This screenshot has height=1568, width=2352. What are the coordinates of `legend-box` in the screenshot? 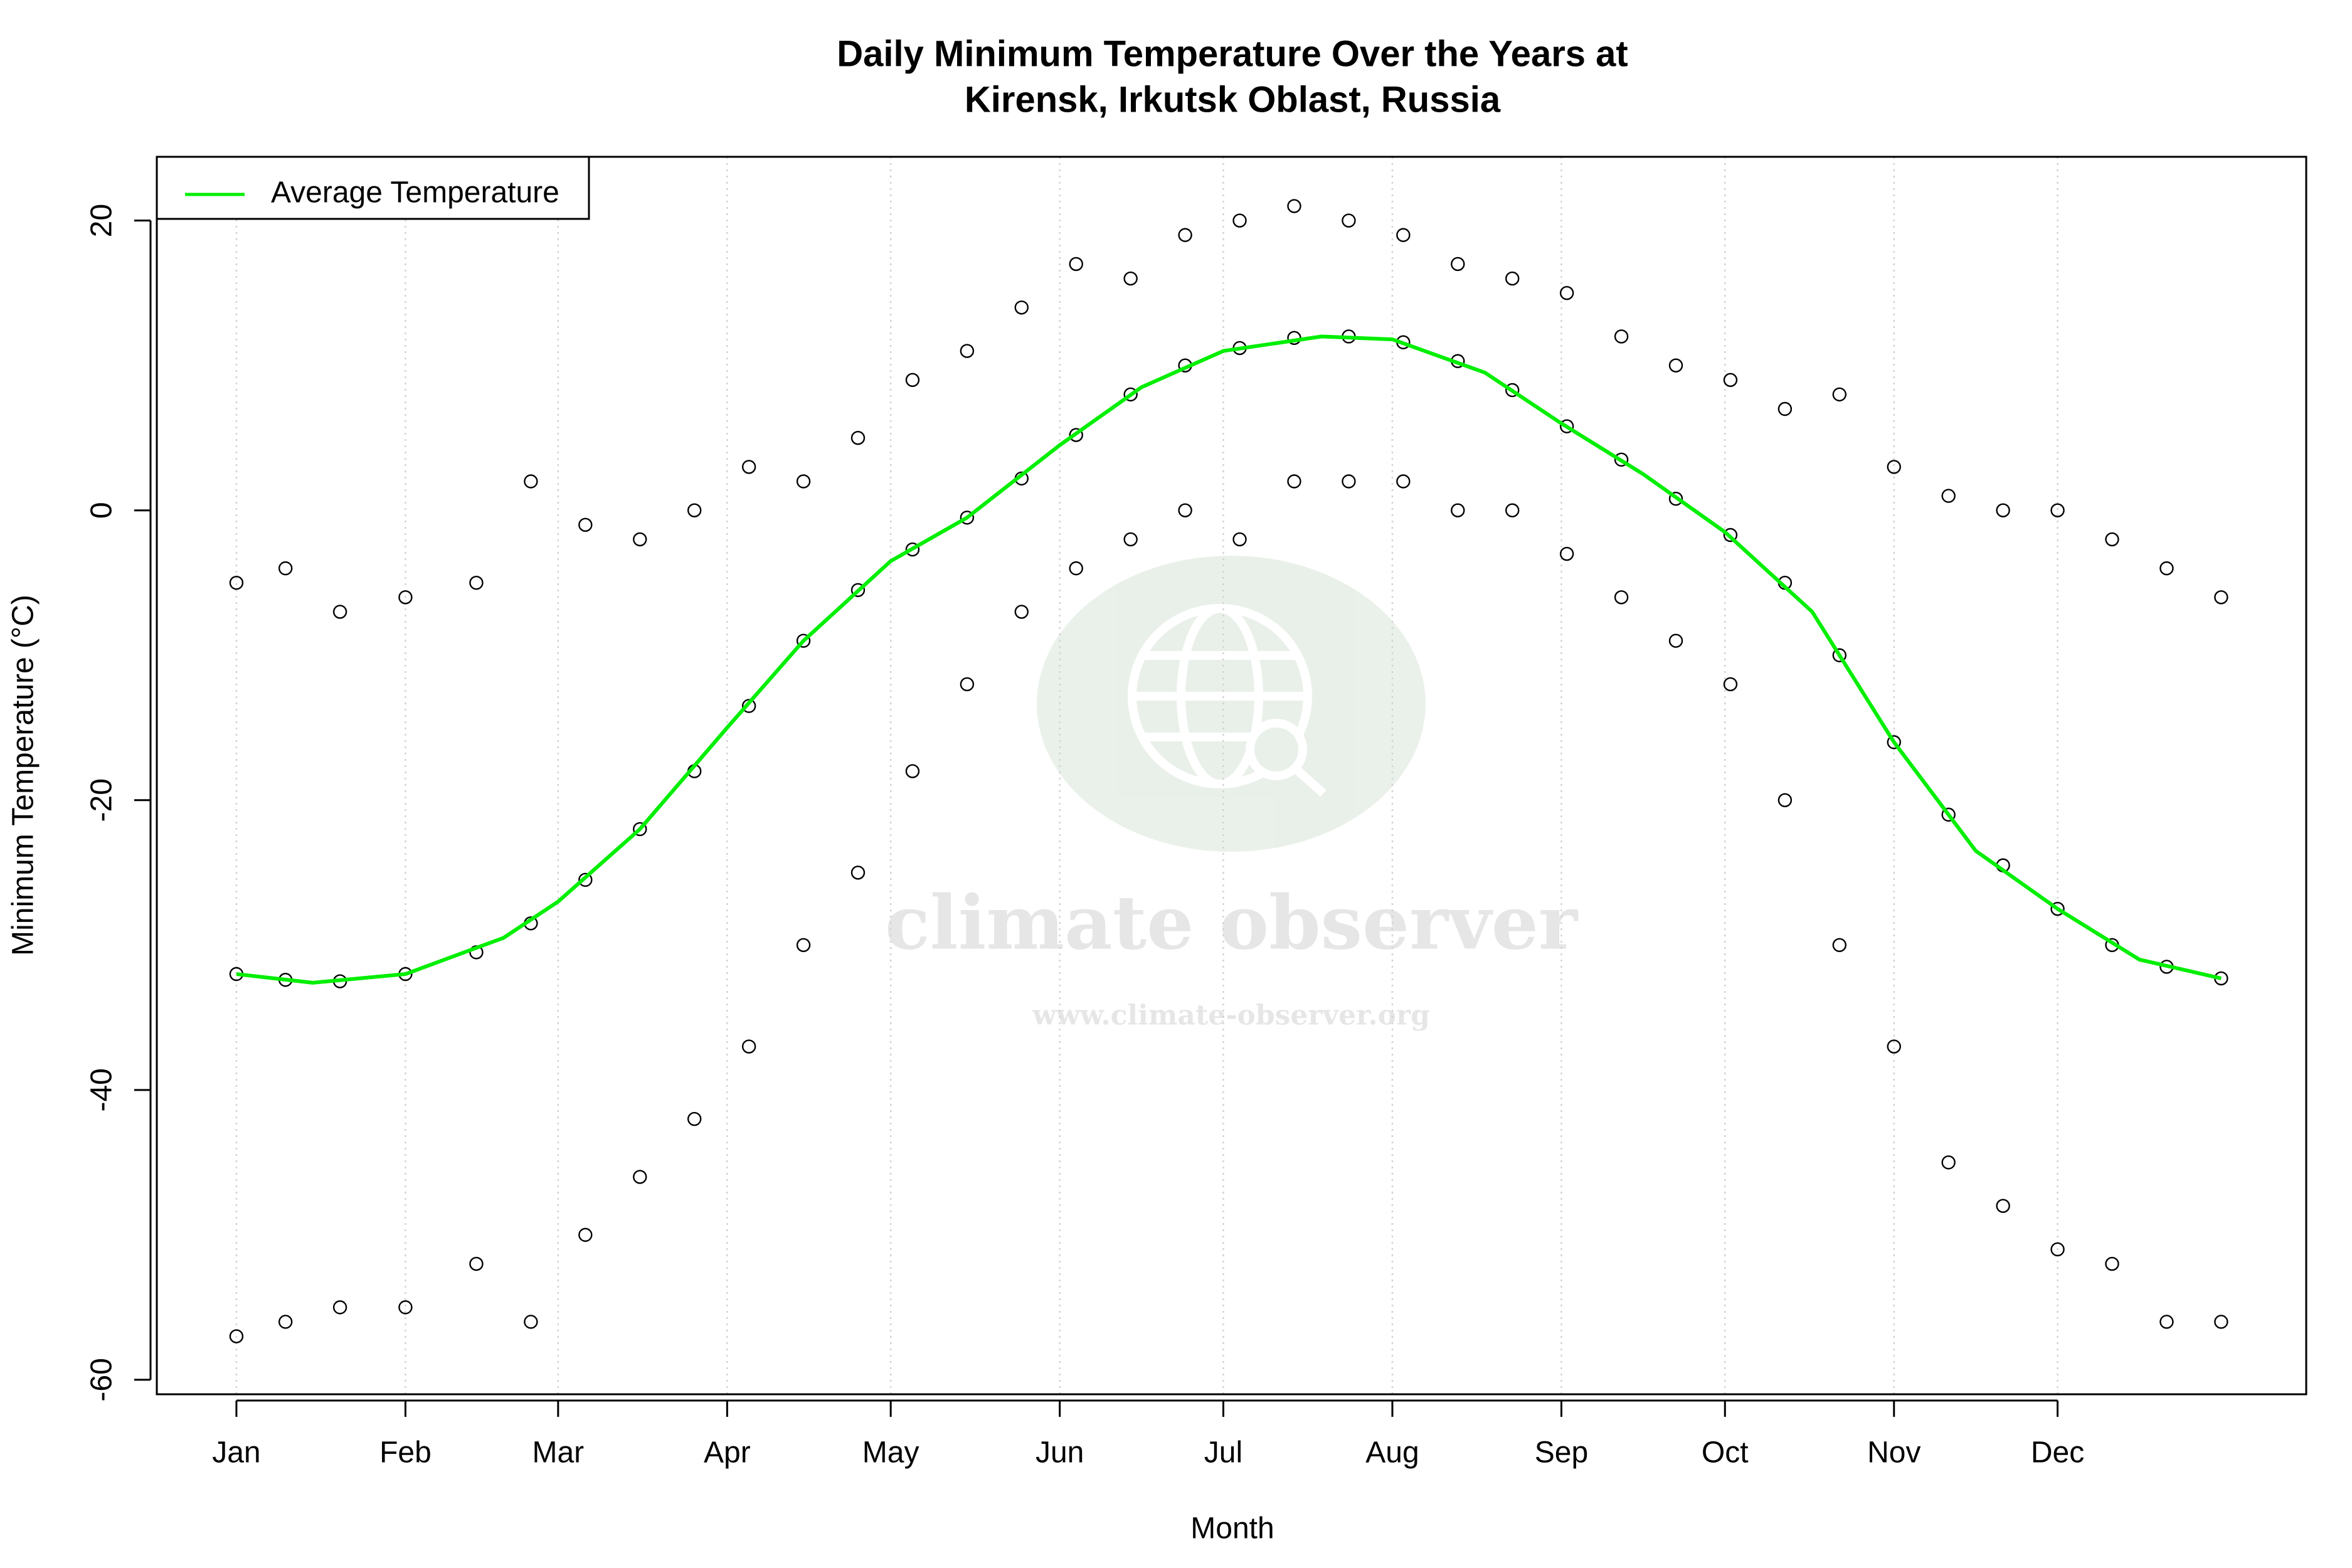 It's located at (373, 188).